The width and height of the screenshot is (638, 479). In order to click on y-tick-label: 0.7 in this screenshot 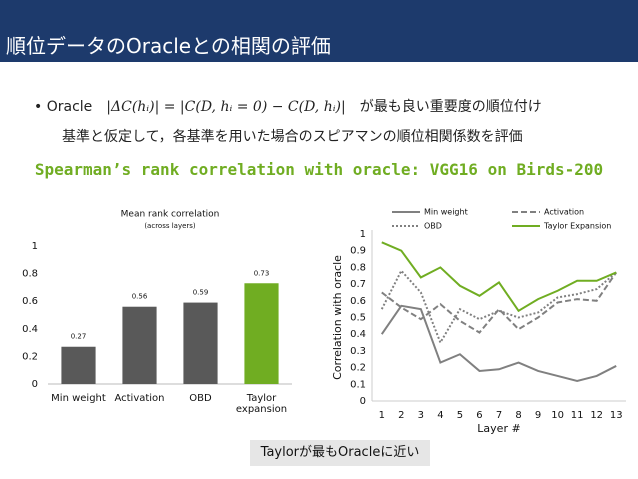, I will do `click(358, 284)`.